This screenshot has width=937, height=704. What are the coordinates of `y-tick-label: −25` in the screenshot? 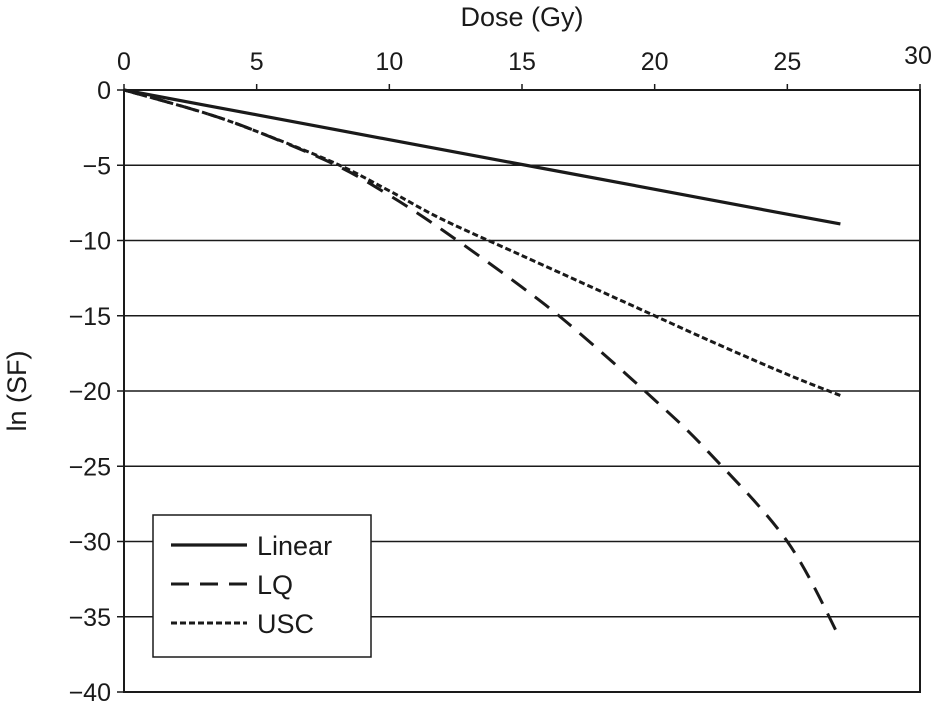 It's located at (90, 467).